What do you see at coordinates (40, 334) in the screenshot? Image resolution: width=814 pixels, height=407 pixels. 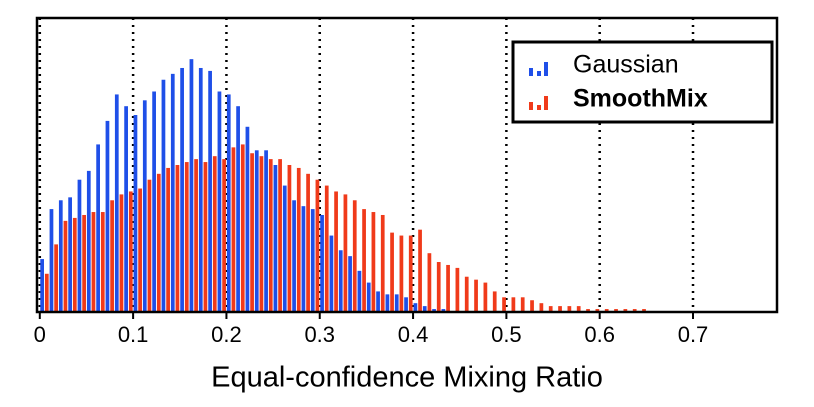 I see `x-tick-label: 0` at bounding box center [40, 334].